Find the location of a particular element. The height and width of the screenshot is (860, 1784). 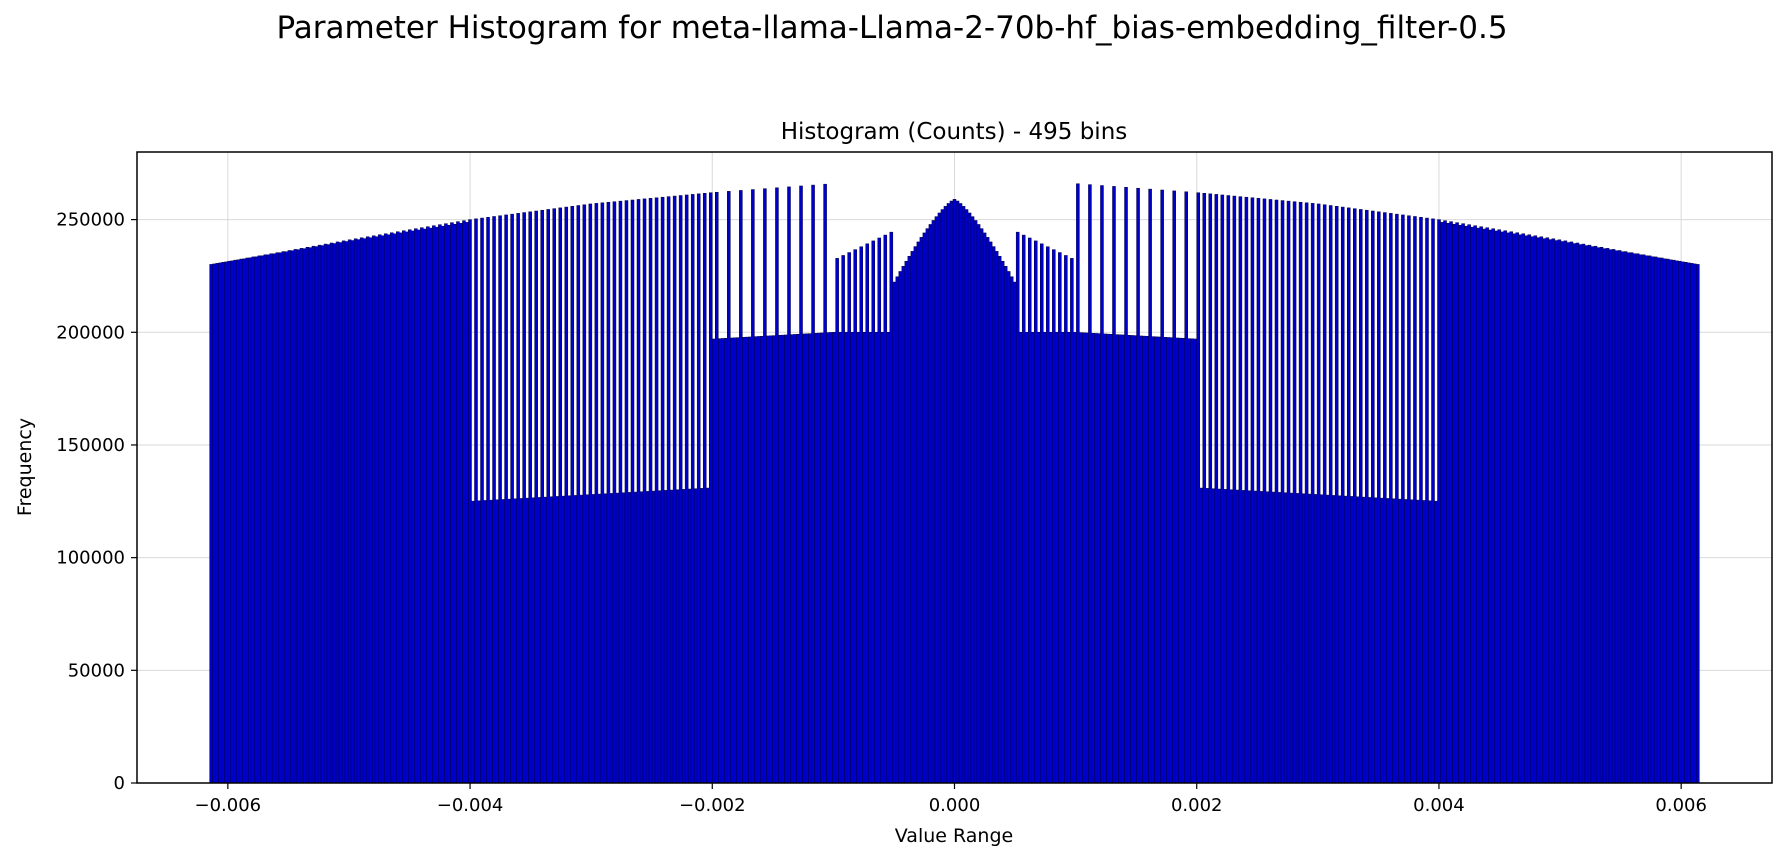

x-tick-label: 0.004 is located at coordinates (1439, 805).